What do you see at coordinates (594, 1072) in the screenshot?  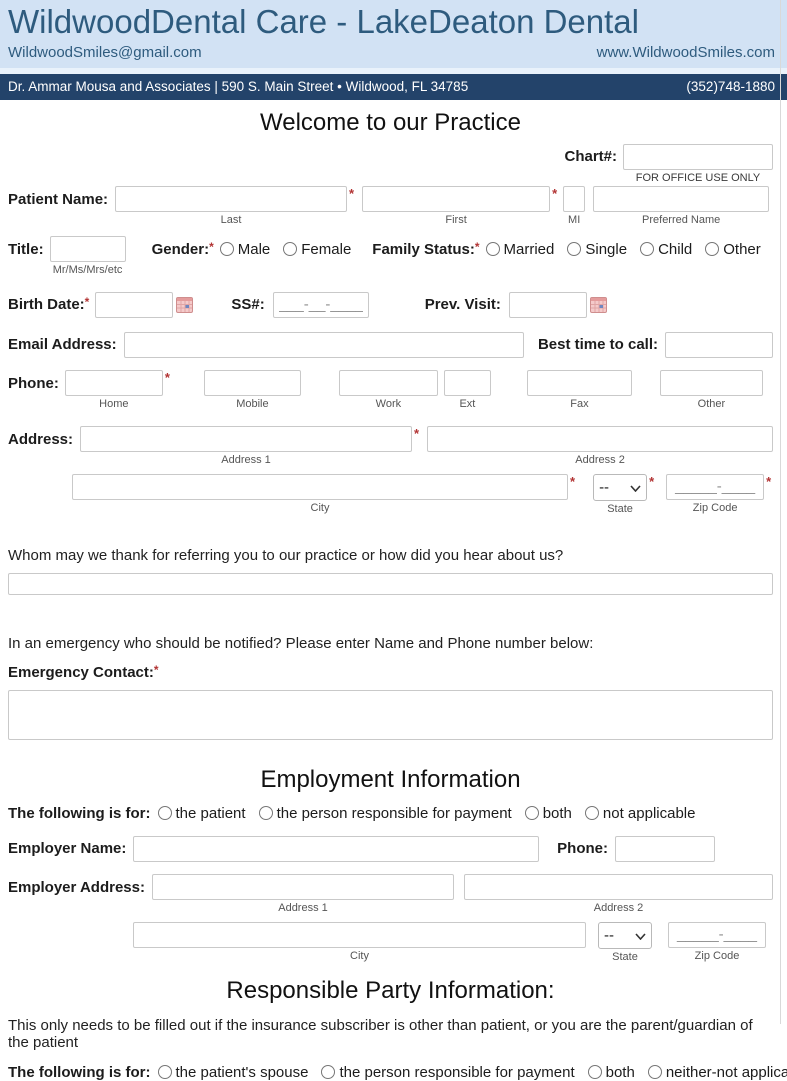 I see `responsible-radio-both` at bounding box center [594, 1072].